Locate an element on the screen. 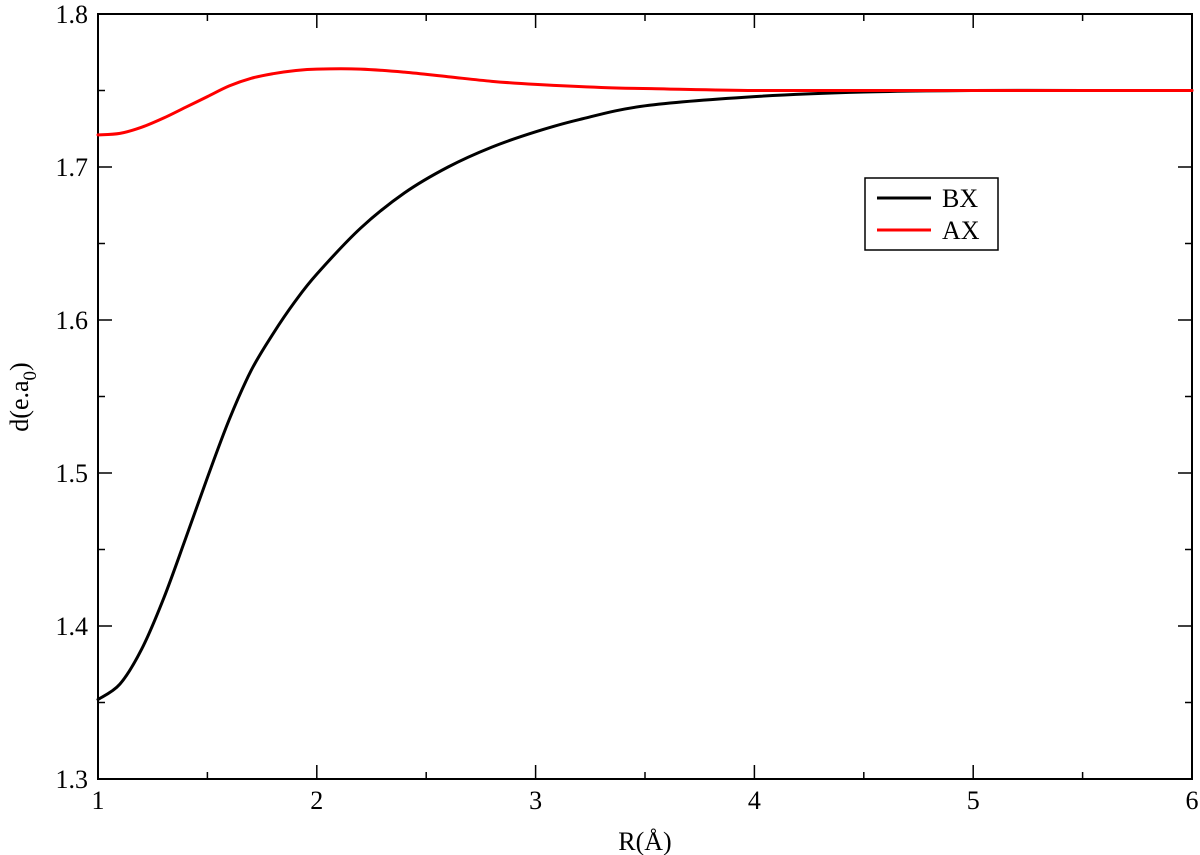 This screenshot has width=1200, height=855. legend: BX AX is located at coordinates (931, 214).